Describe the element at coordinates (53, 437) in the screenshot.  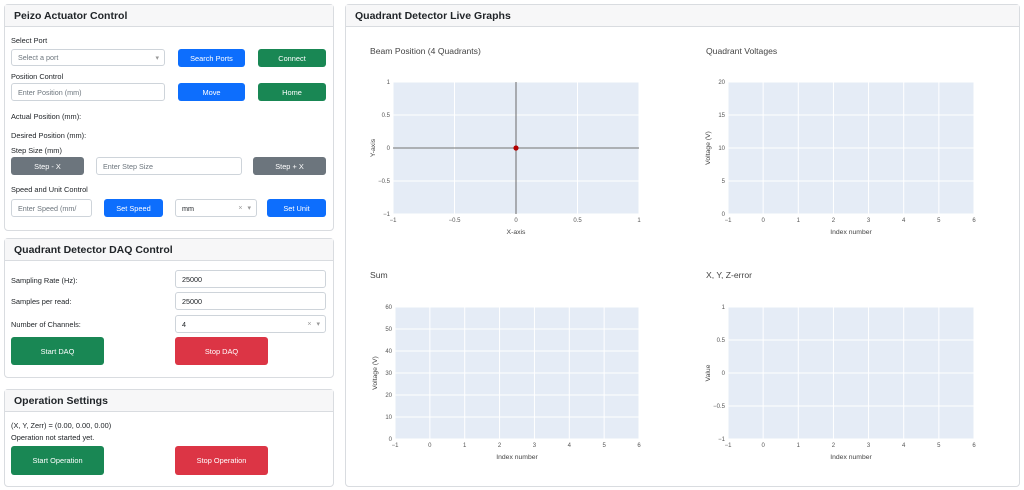
I see `operation-status: Operation not started yet.` at that location.